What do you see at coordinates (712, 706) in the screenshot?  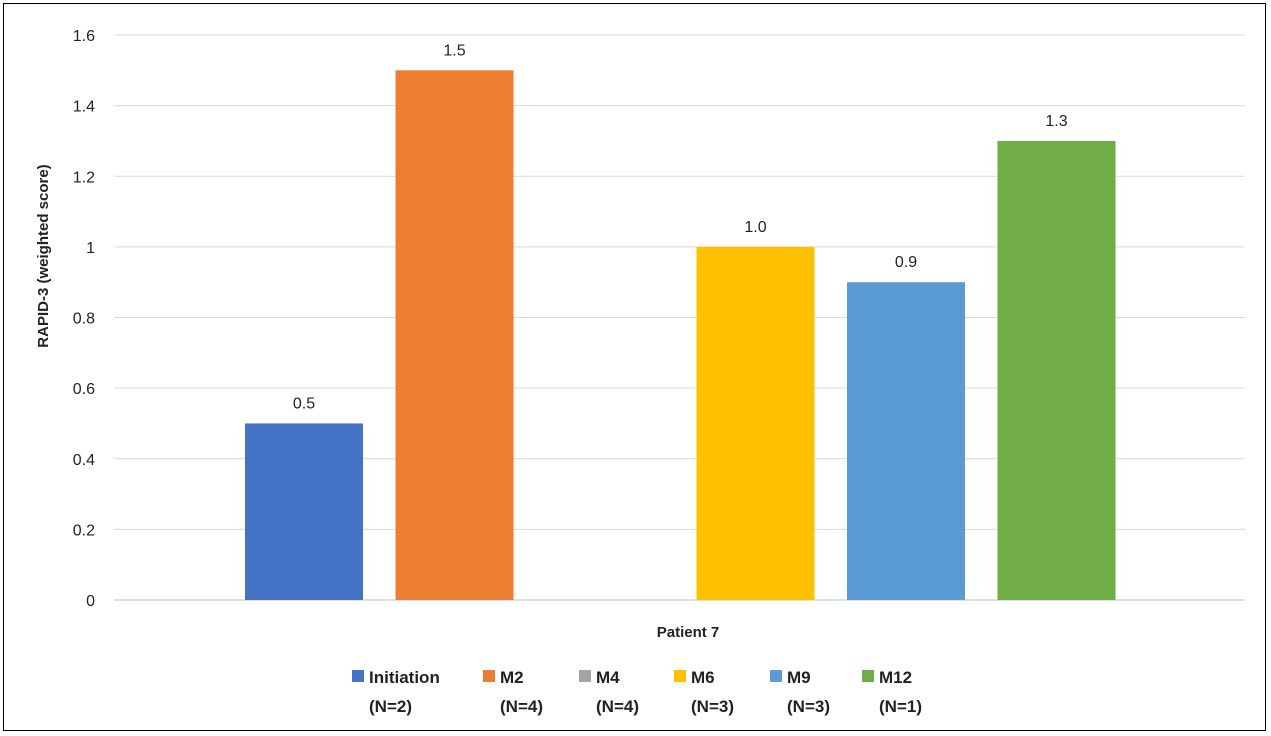 I see `legend-sub-m6: (N=3)` at bounding box center [712, 706].